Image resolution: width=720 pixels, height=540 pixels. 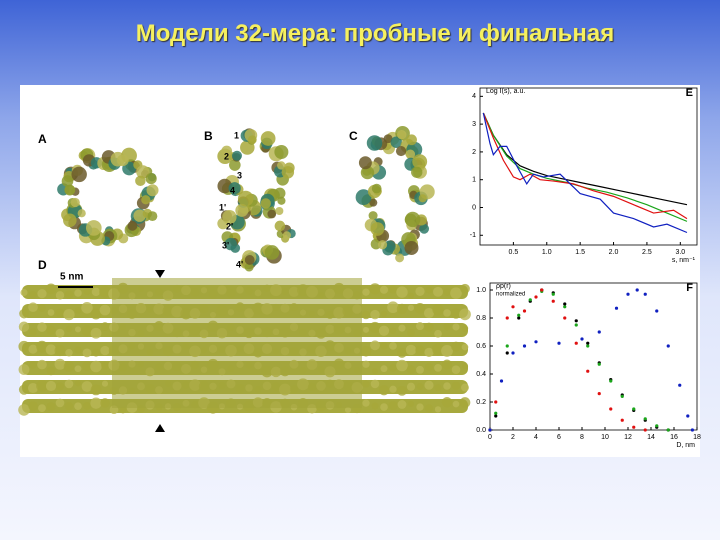 What do you see at coordinates (513, 437) in the screenshot?
I see `x-tick-label: 2` at bounding box center [513, 437].